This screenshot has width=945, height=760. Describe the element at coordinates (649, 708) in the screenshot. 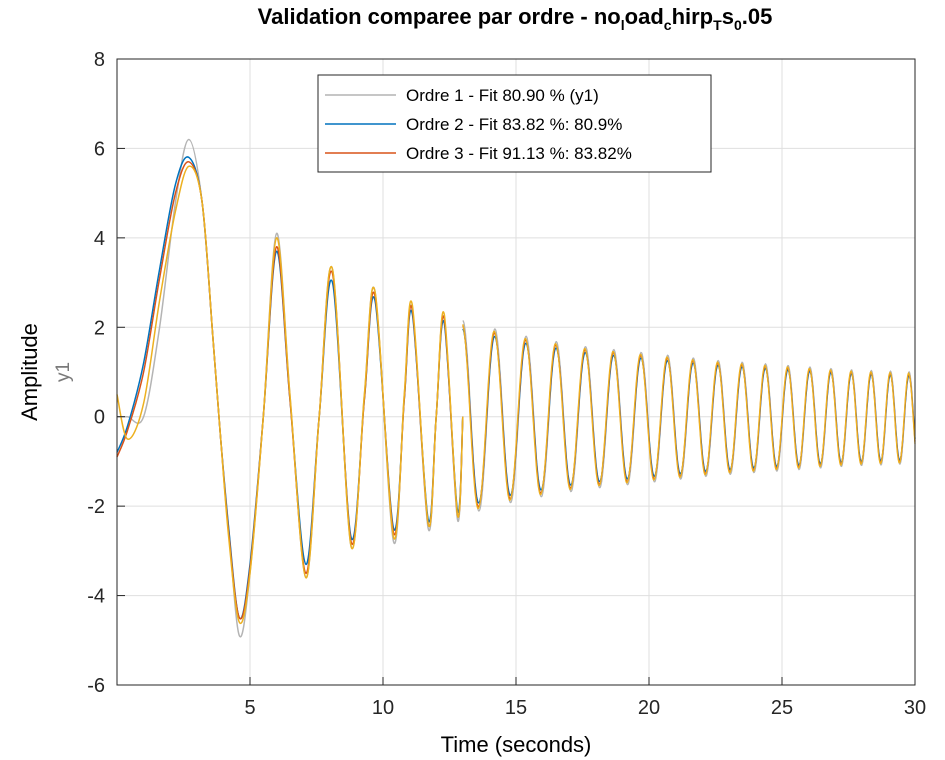

I see `x-tick-label: 20` at that location.